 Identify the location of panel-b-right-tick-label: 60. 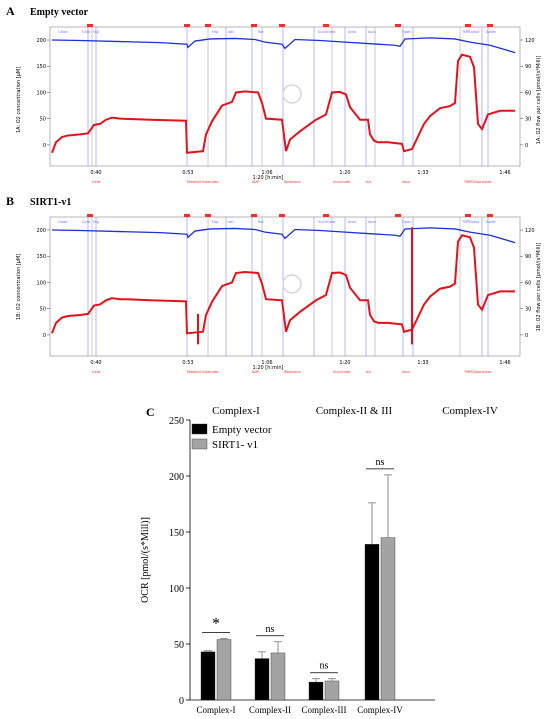
(528, 283).